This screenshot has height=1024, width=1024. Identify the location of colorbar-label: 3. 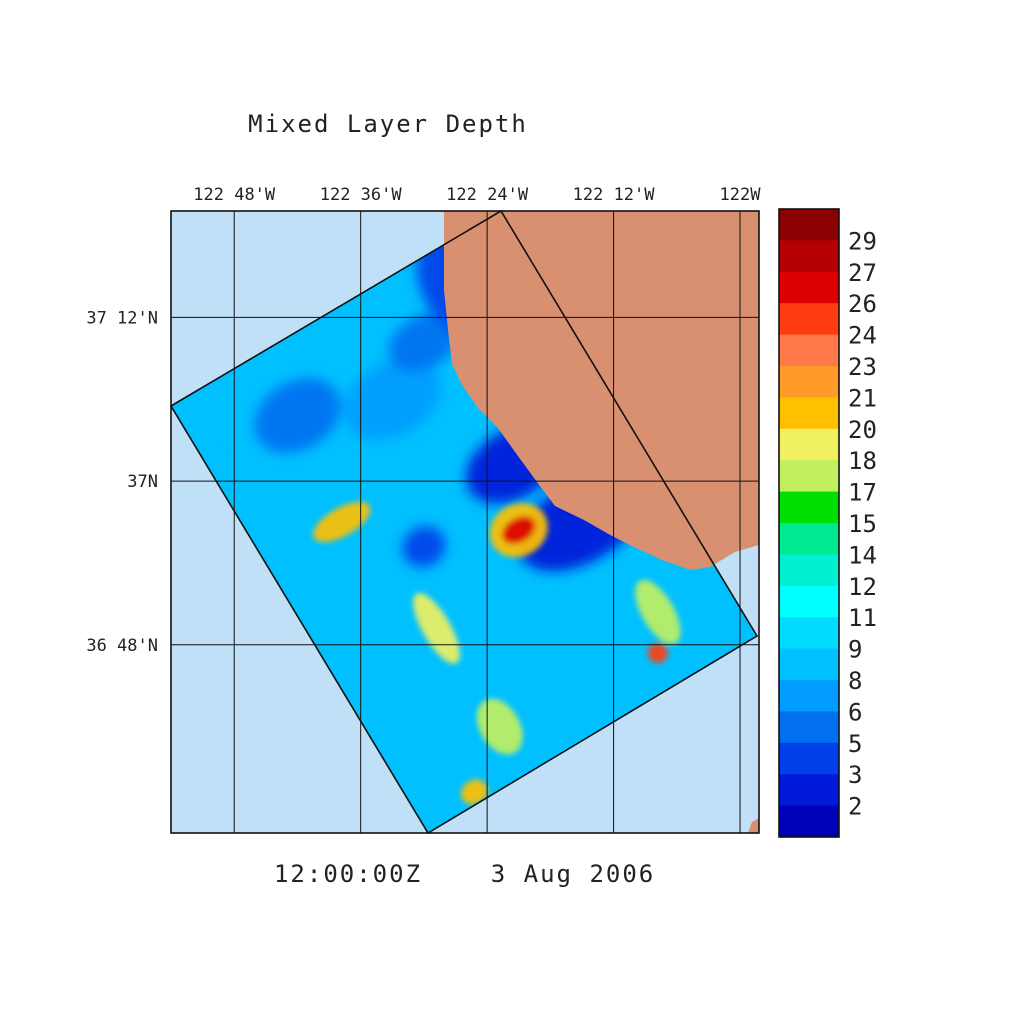
(855, 775).